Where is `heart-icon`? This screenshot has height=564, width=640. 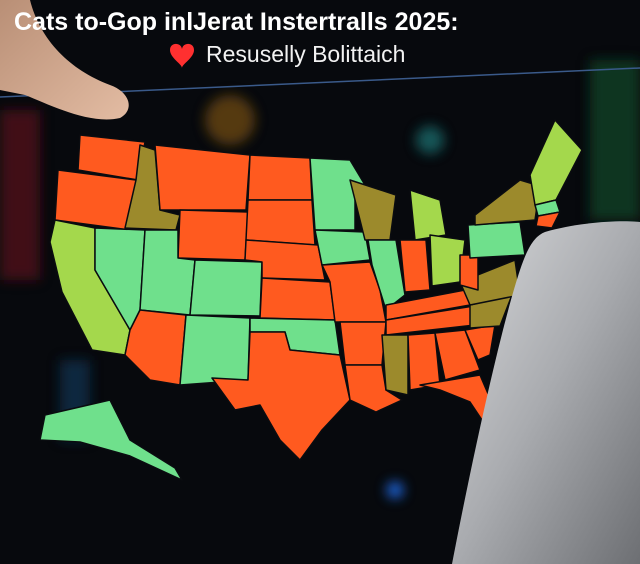 heart-icon is located at coordinates (182, 55).